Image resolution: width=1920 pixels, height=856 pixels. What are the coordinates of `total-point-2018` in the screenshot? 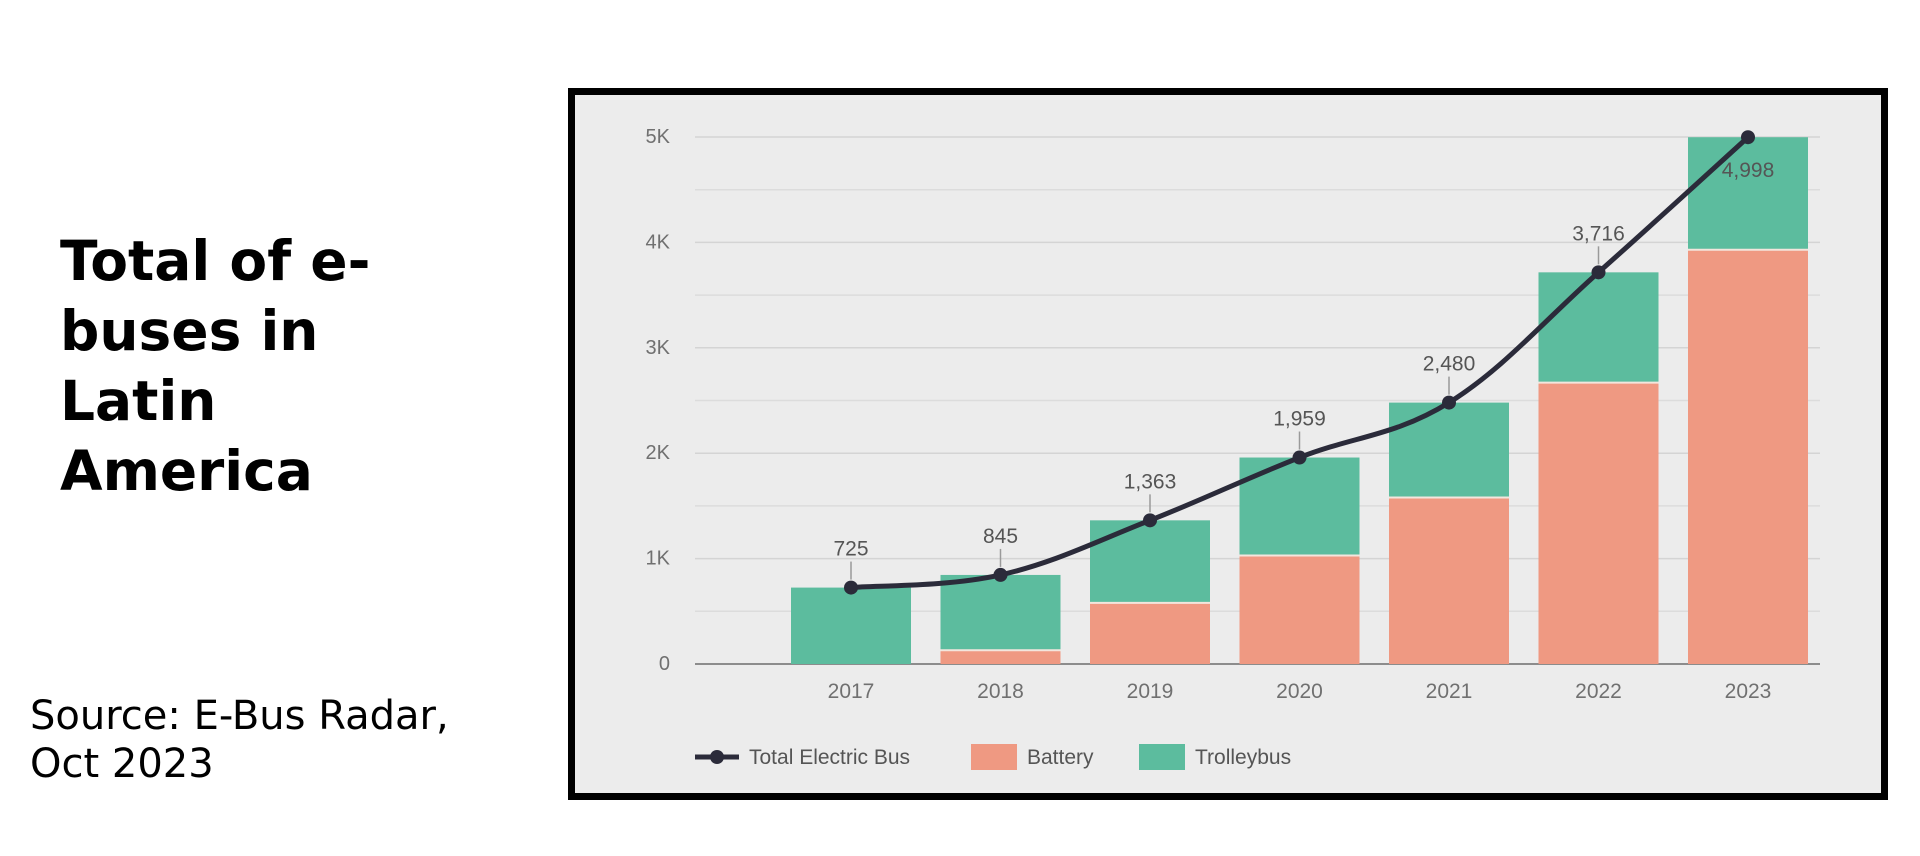 It's located at (1000, 574).